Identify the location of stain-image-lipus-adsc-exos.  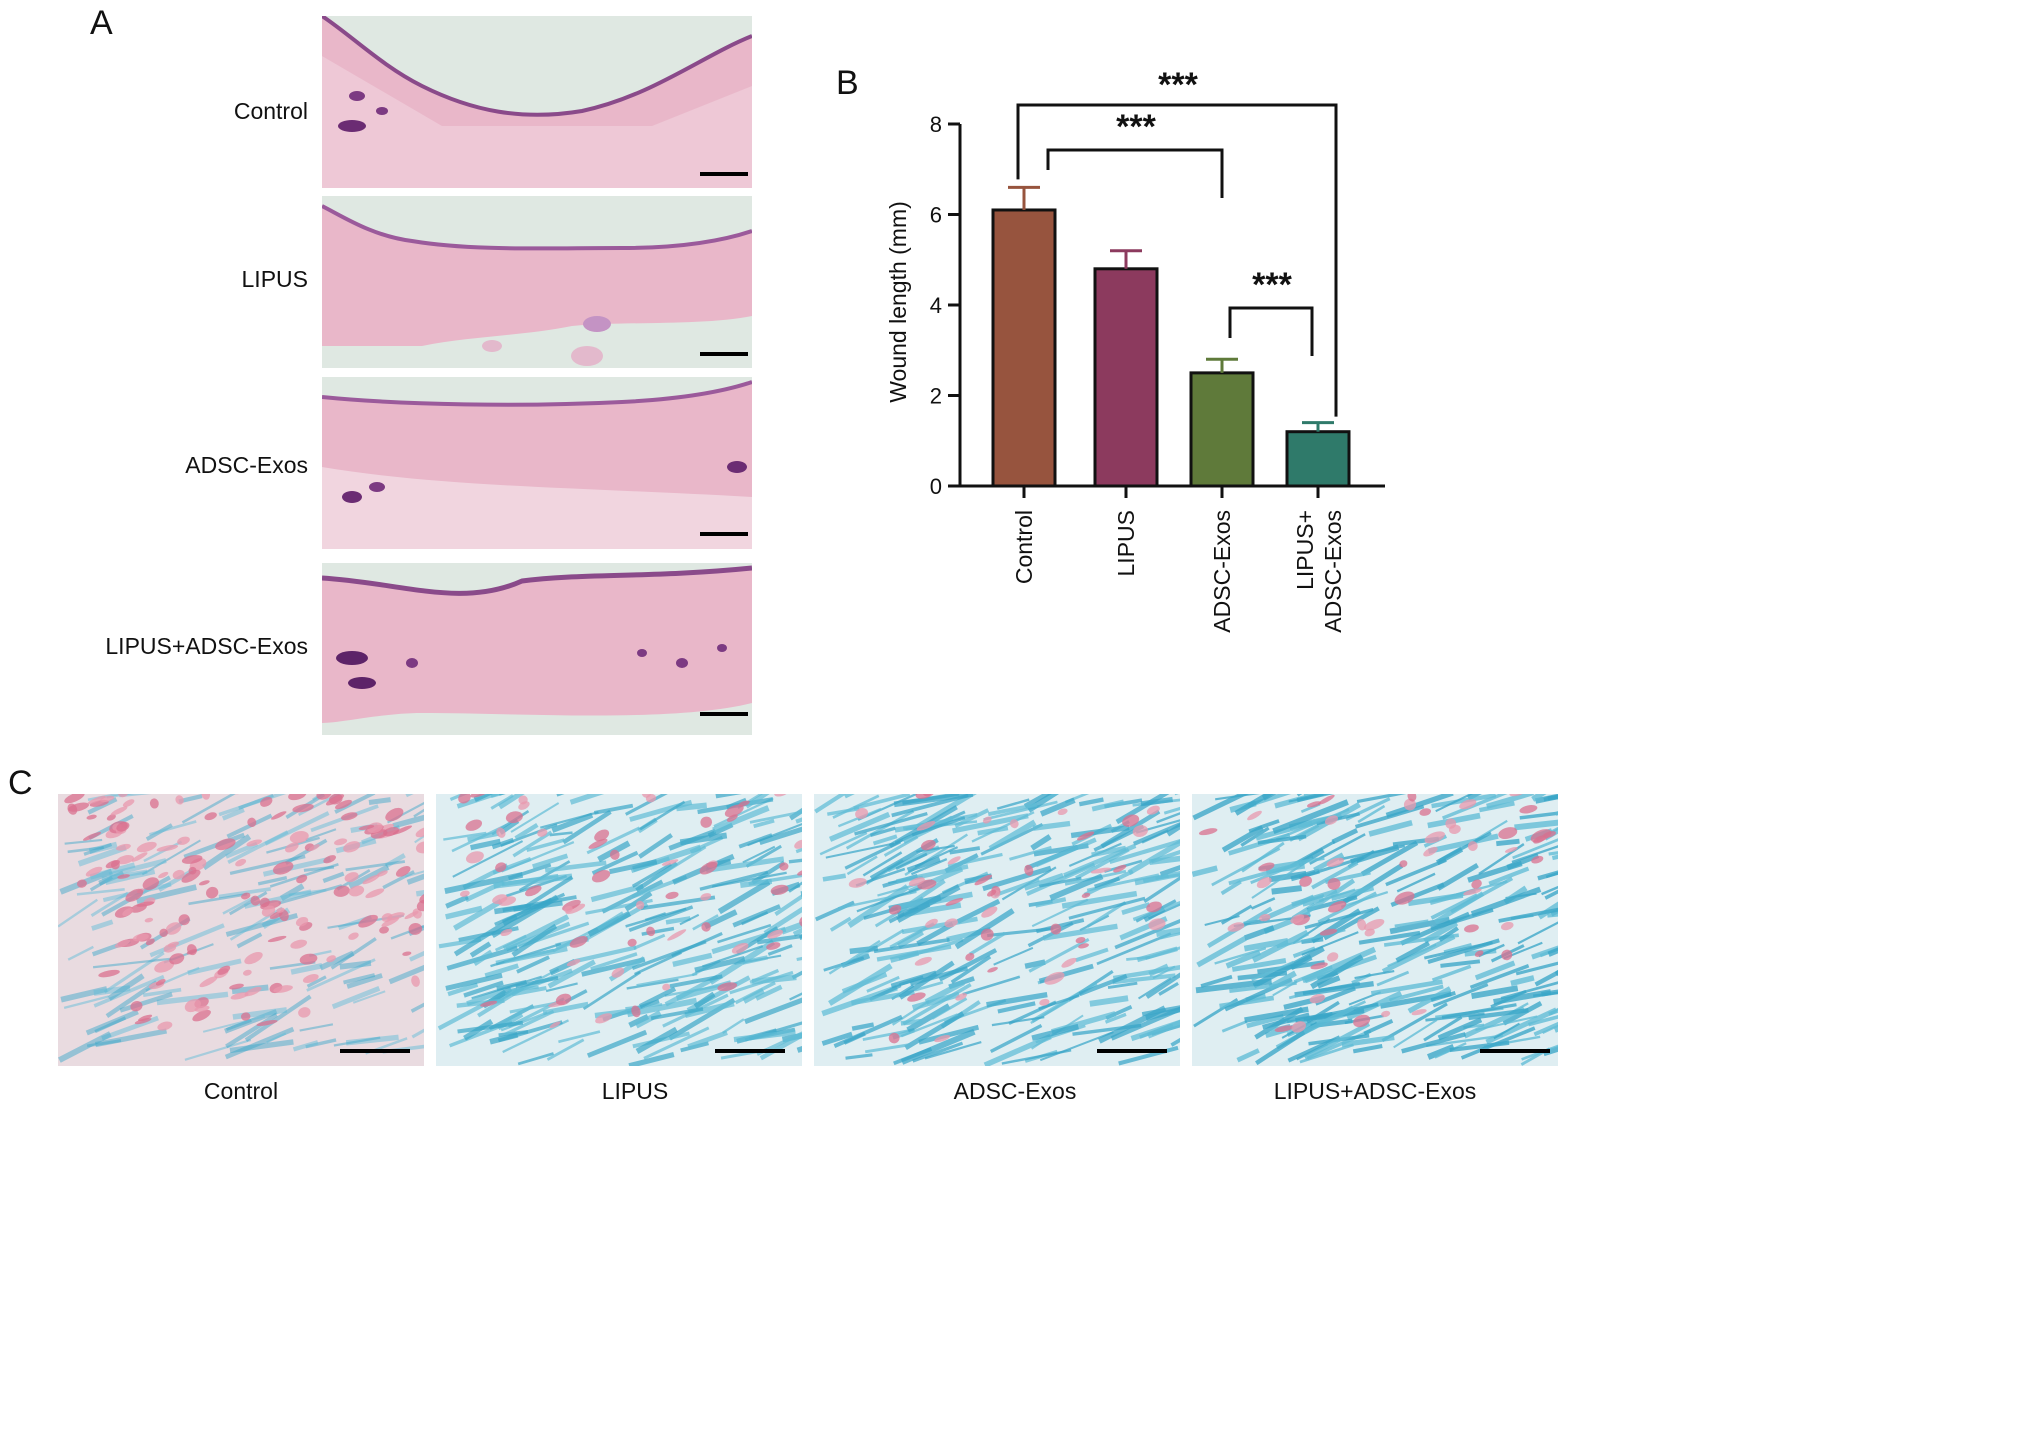
(1375, 930).